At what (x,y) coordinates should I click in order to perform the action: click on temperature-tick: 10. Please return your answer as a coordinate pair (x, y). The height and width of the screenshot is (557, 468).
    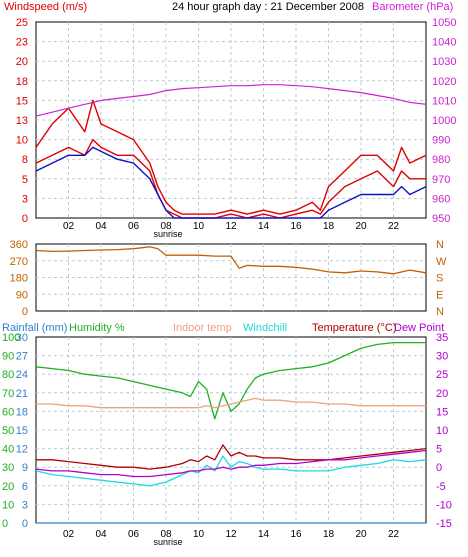
    Looking at the image, I should click on (442, 431).